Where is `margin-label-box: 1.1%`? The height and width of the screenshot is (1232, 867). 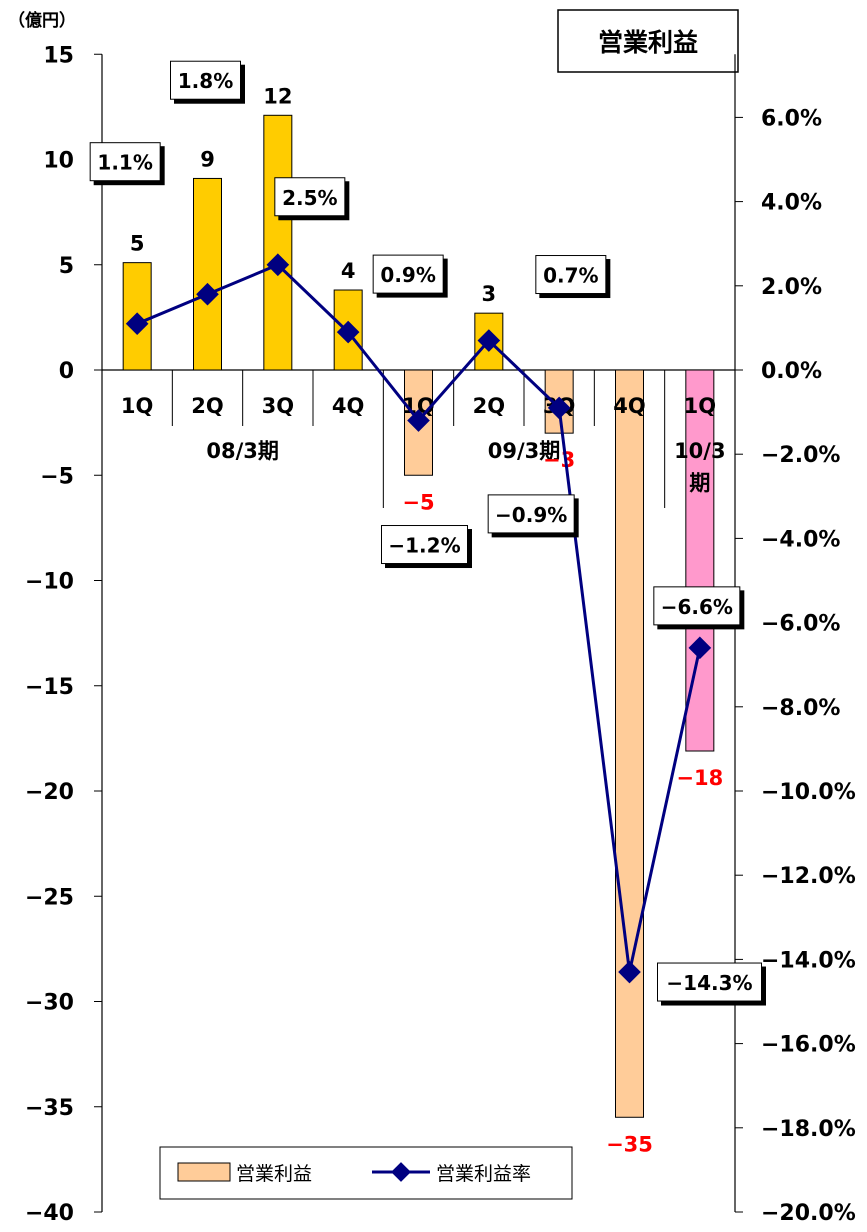 margin-label-box: 1.1% is located at coordinates (125, 162).